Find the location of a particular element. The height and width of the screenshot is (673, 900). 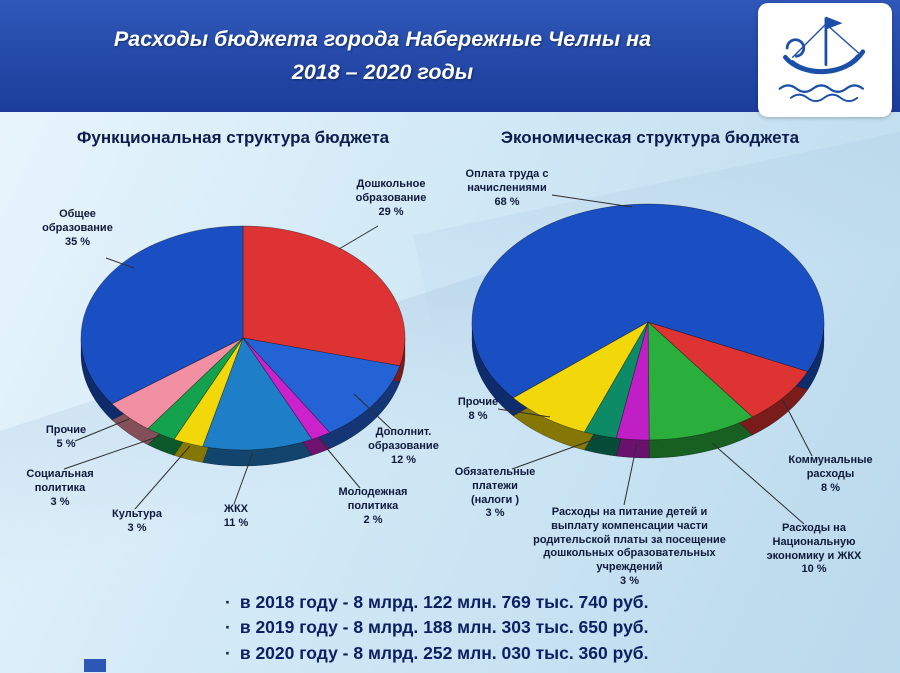

slice-label-text: Расходы на Национальную экономику и ЖКХ is located at coordinates (814, 542).